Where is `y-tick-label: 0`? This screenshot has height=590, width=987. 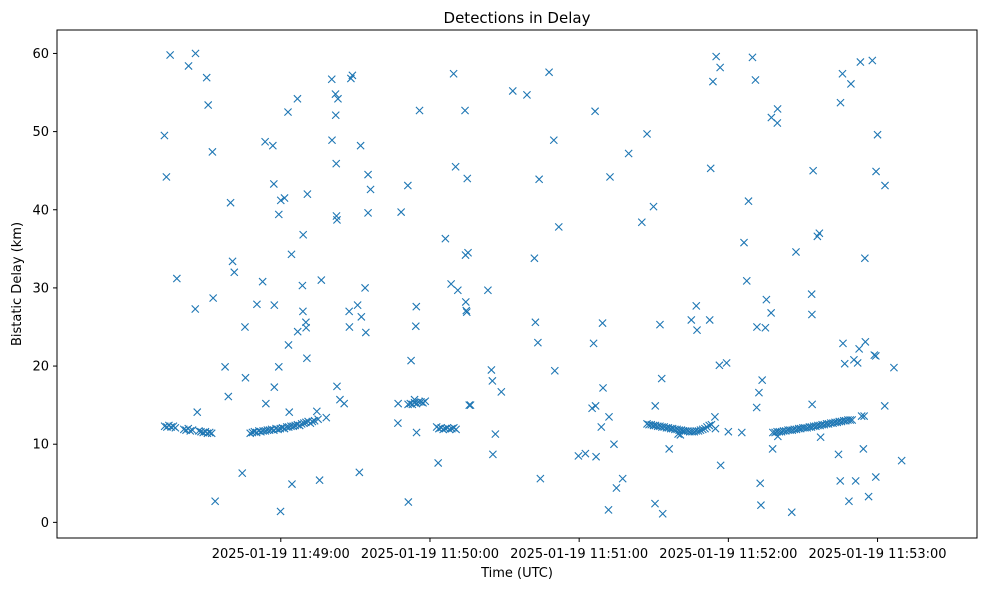 y-tick-label: 0 is located at coordinates (45, 523).